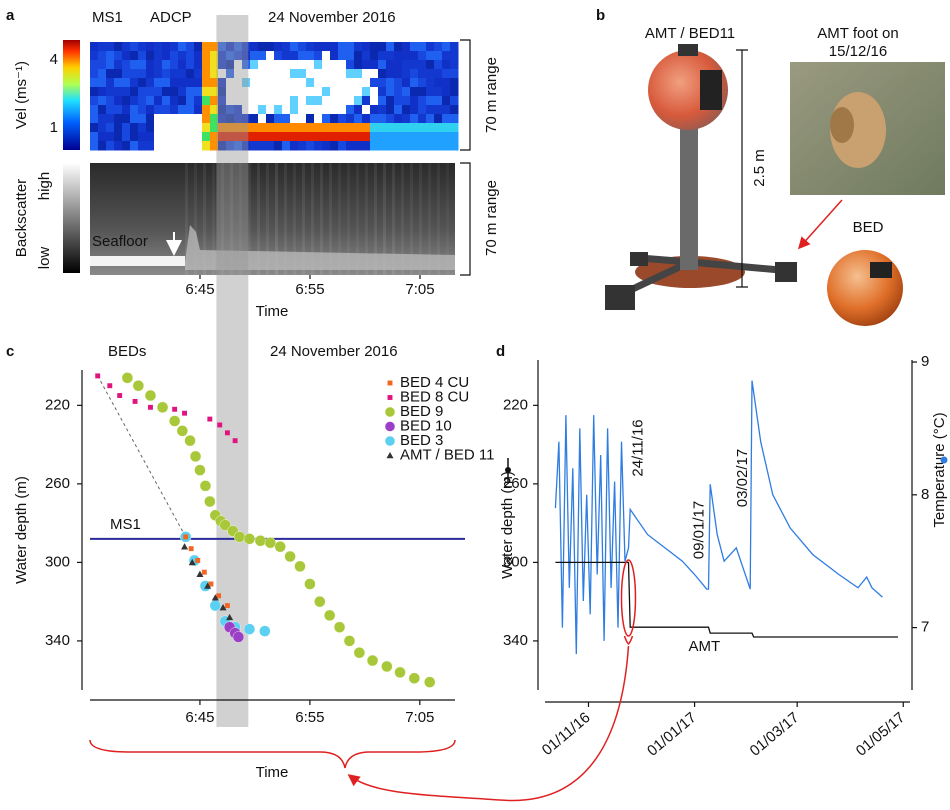 The image size is (950, 810). I want to click on y2-tick-label: 7, so click(925, 627).